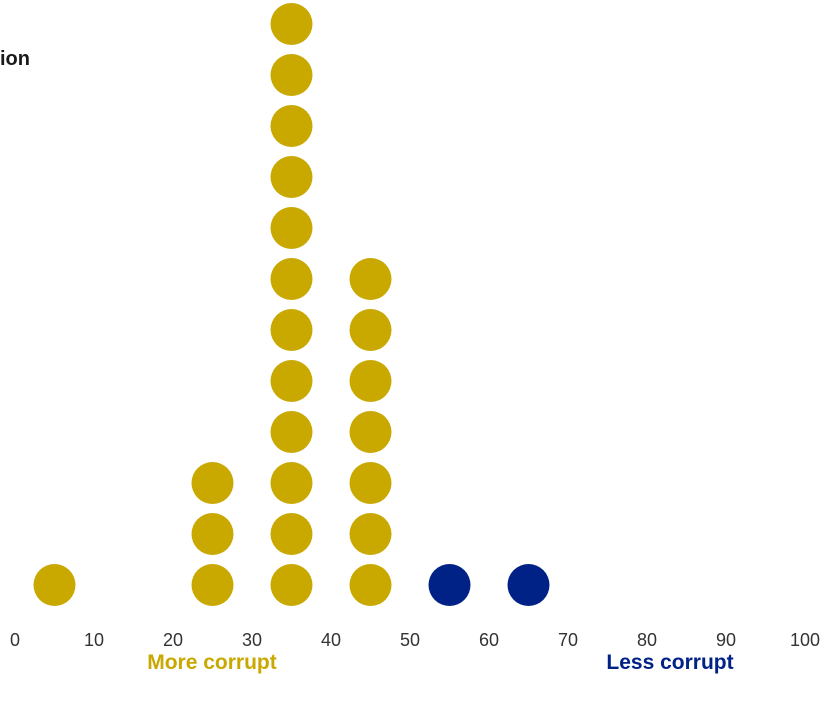 Image resolution: width=832 pixels, height=706 pixels. What do you see at coordinates (669, 662) in the screenshot?
I see `less-corrupt-label: Less corrupt` at bounding box center [669, 662].